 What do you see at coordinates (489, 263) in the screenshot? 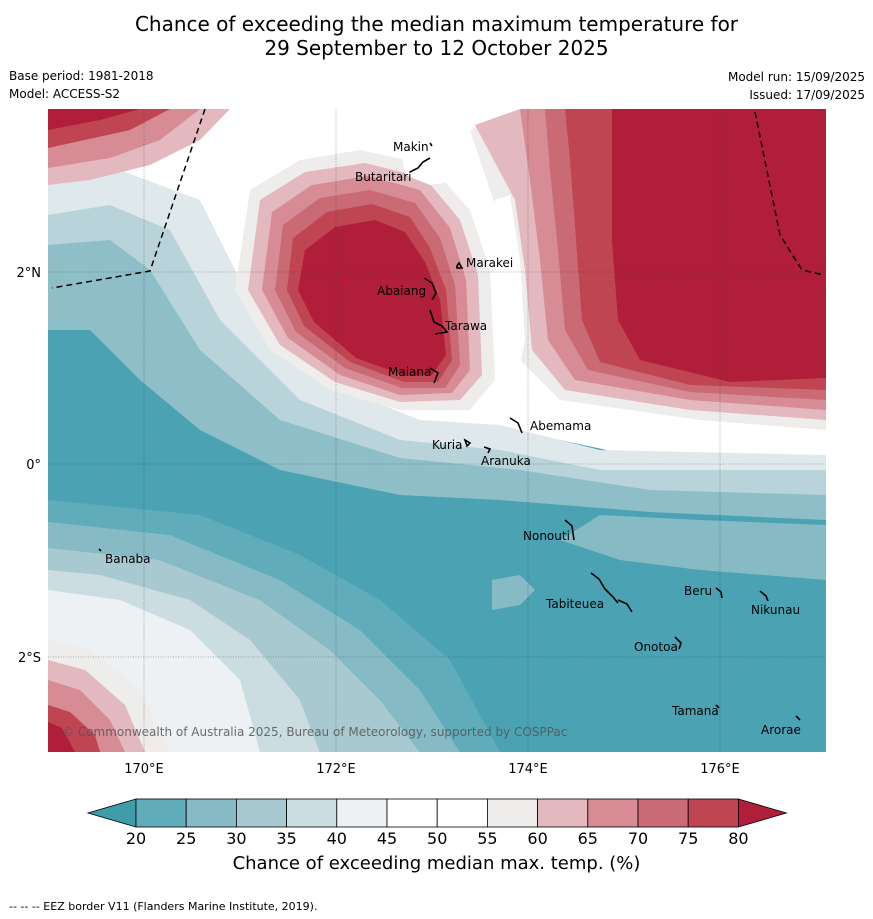
I see `place-label: Marakei` at bounding box center [489, 263].